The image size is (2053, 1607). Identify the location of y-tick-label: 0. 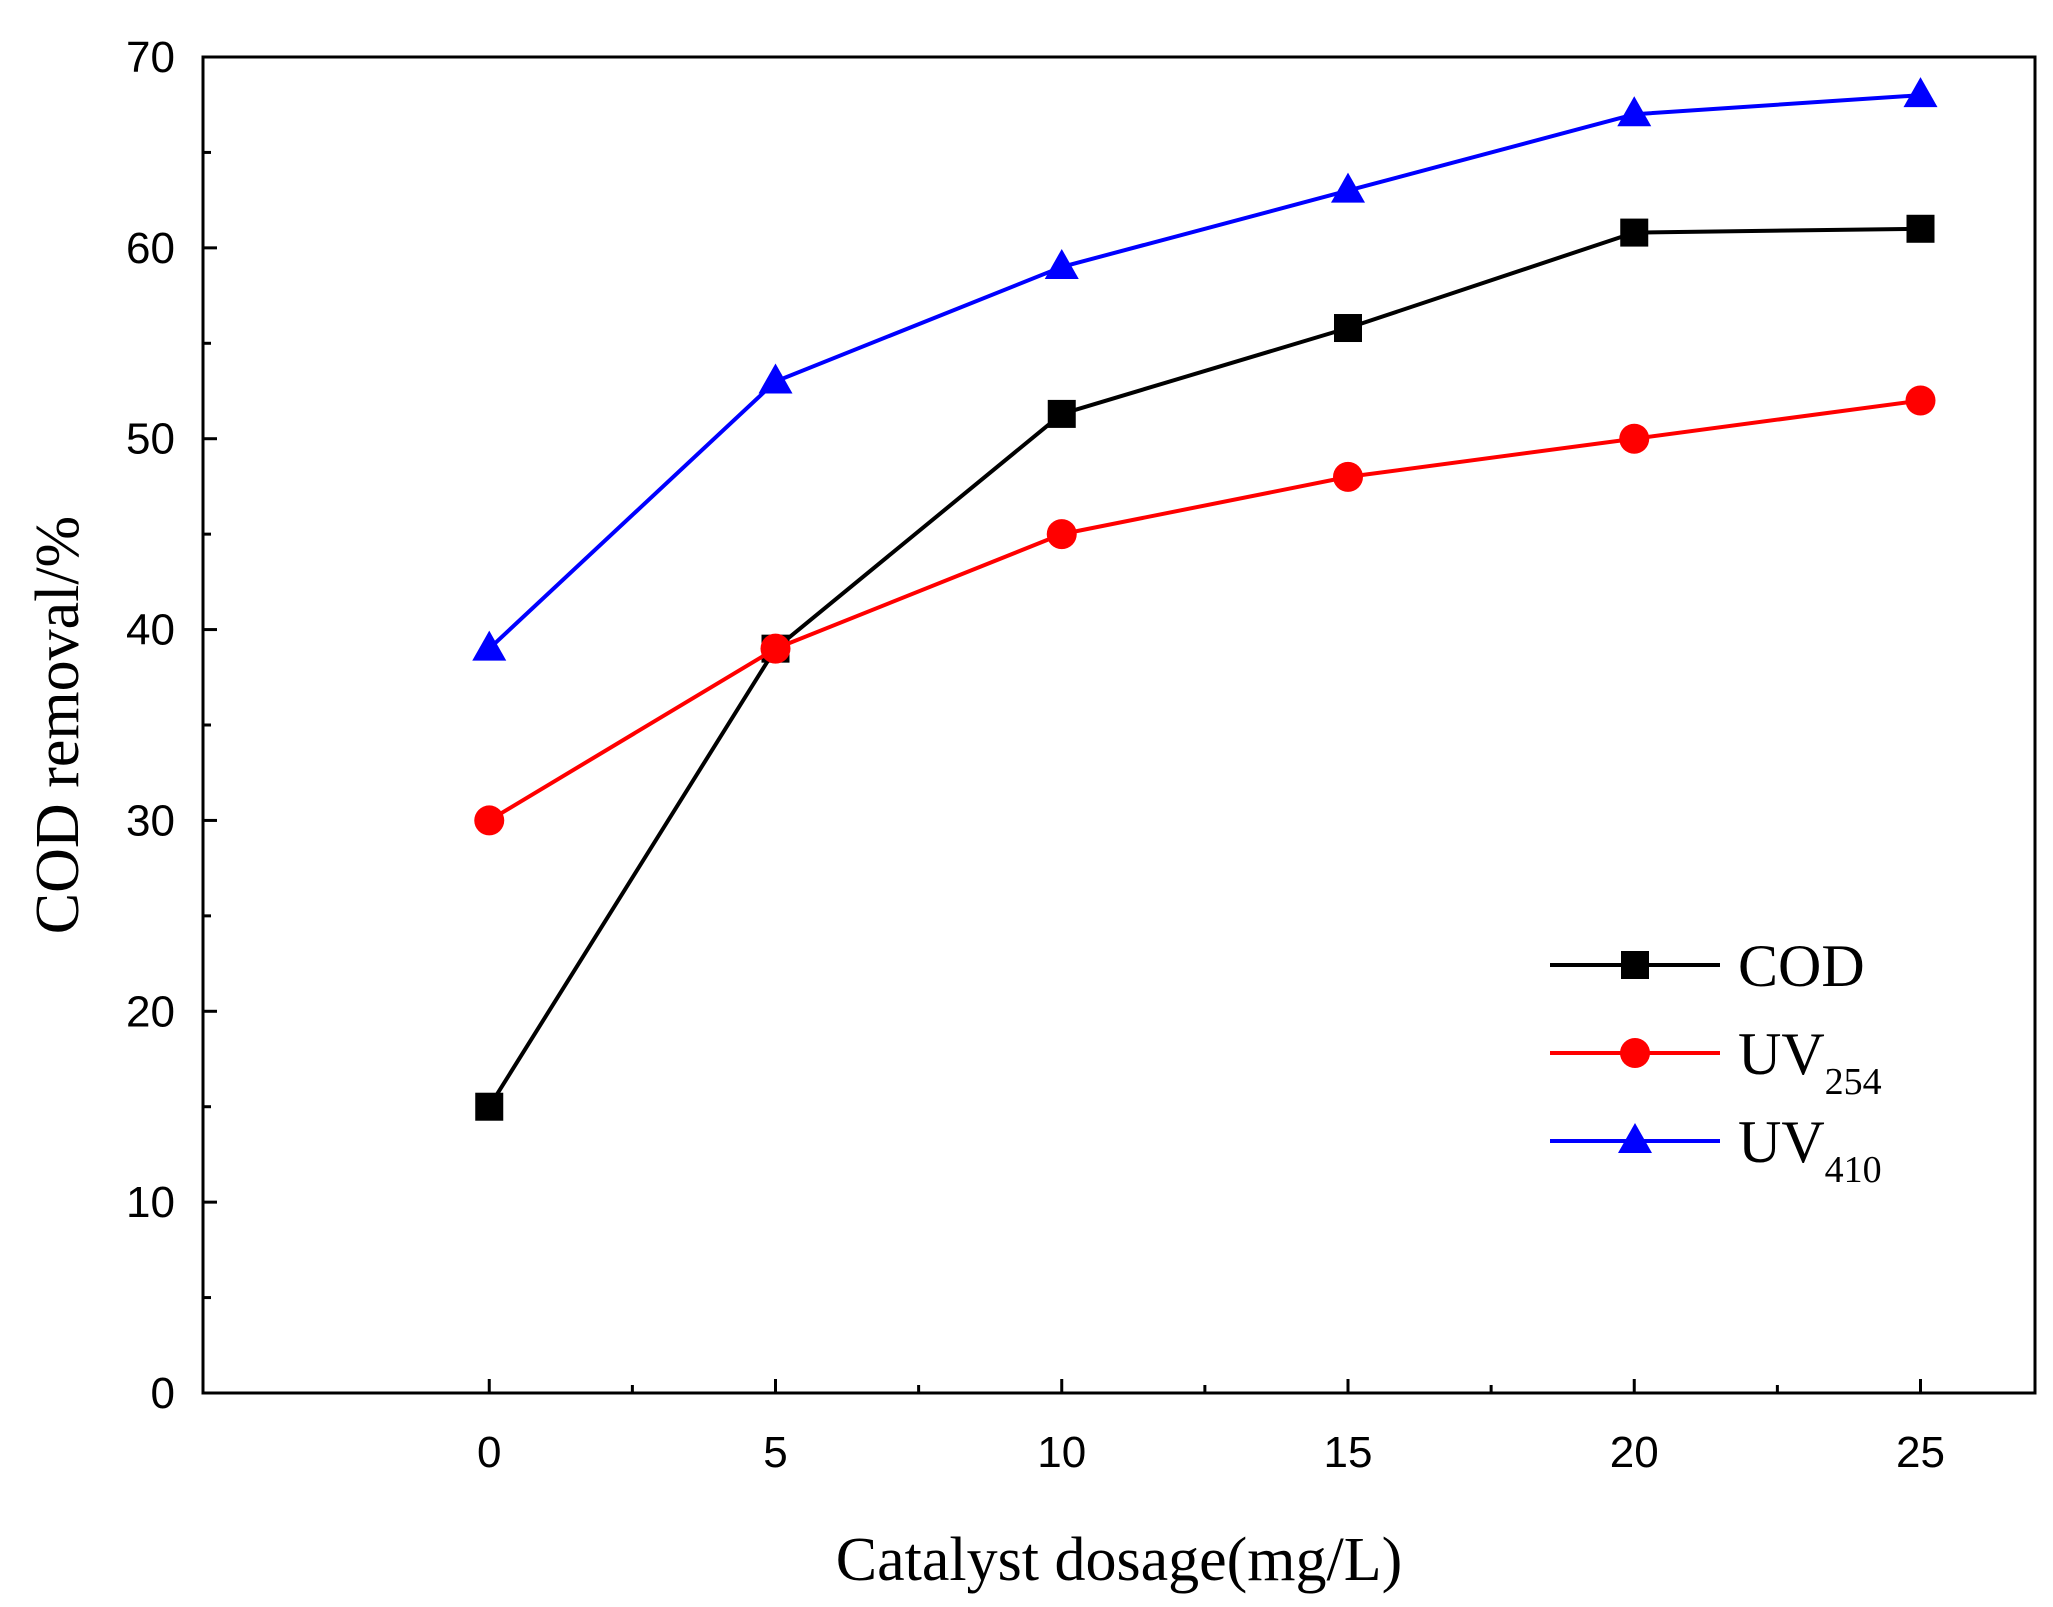
(163, 1393).